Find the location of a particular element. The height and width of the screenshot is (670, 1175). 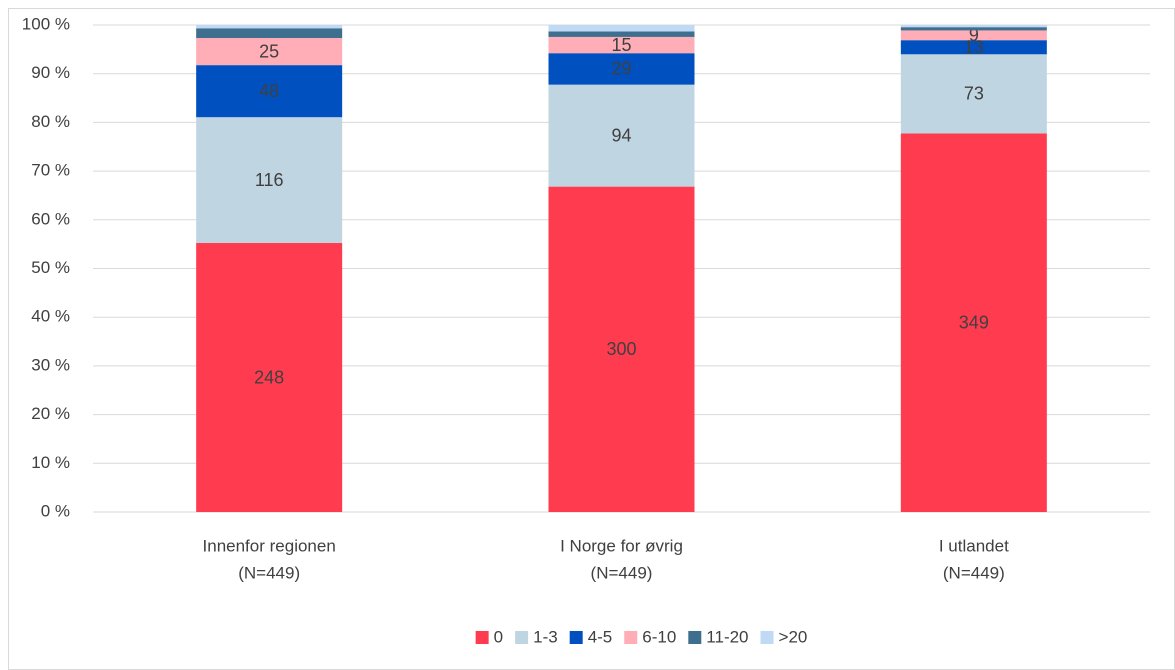

y-tick-label: 70 % is located at coordinates (50, 170).